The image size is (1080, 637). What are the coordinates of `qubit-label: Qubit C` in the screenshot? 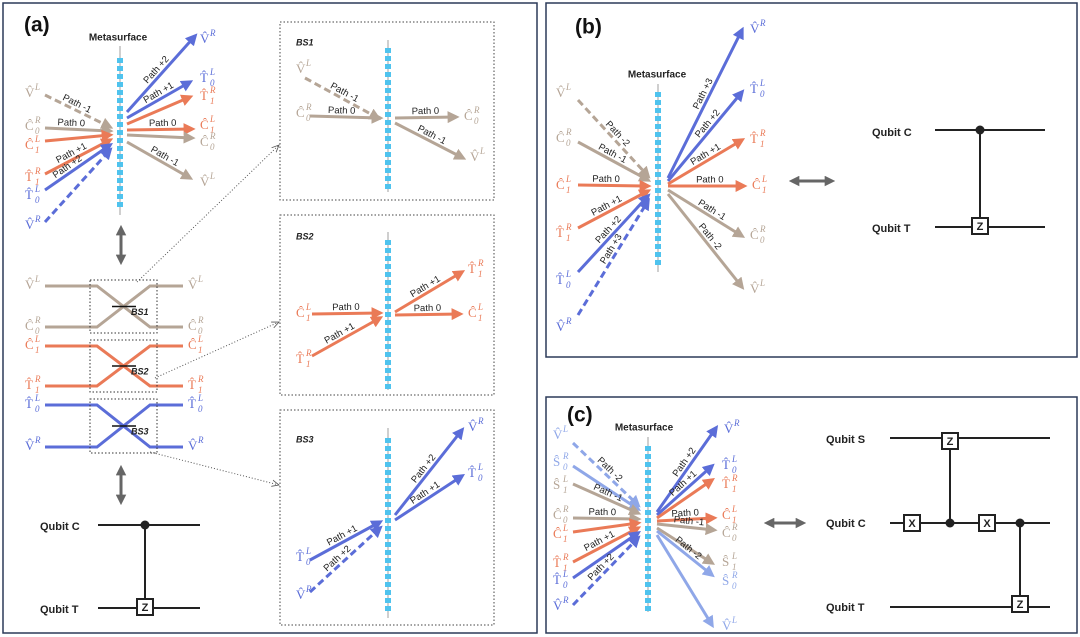 It's located at (892, 133).